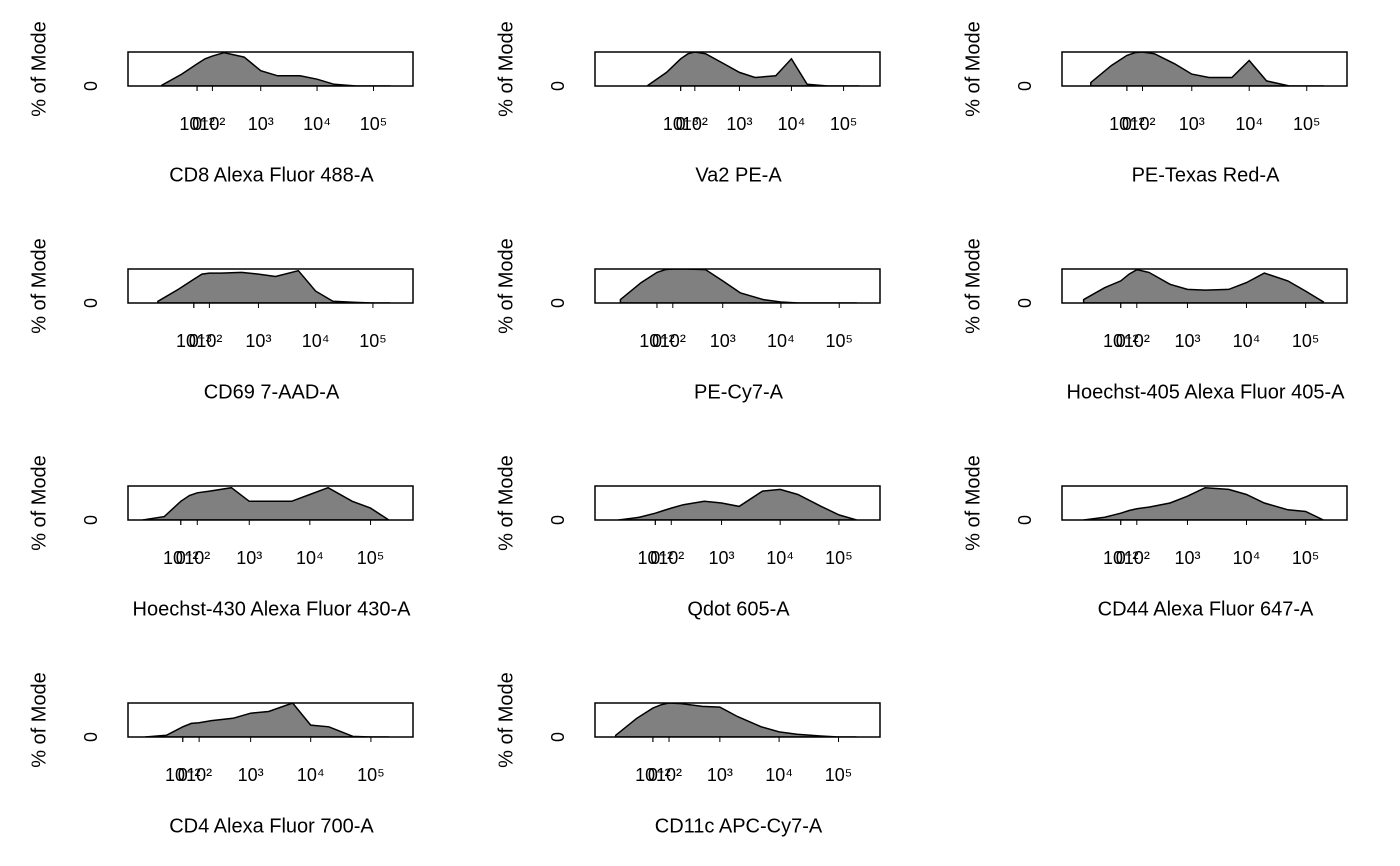  What do you see at coordinates (272, 392) in the screenshot?
I see `x-axis-label: CD69 7-AAD-A` at bounding box center [272, 392].